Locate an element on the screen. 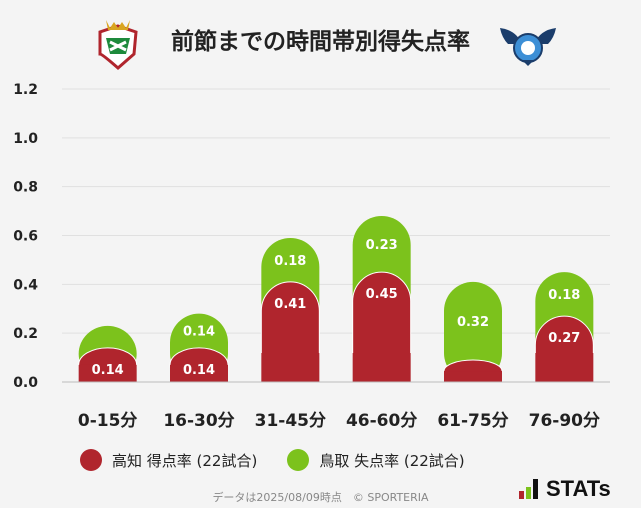  bar-group: 0.41 0.18 is located at coordinates (290, 310).